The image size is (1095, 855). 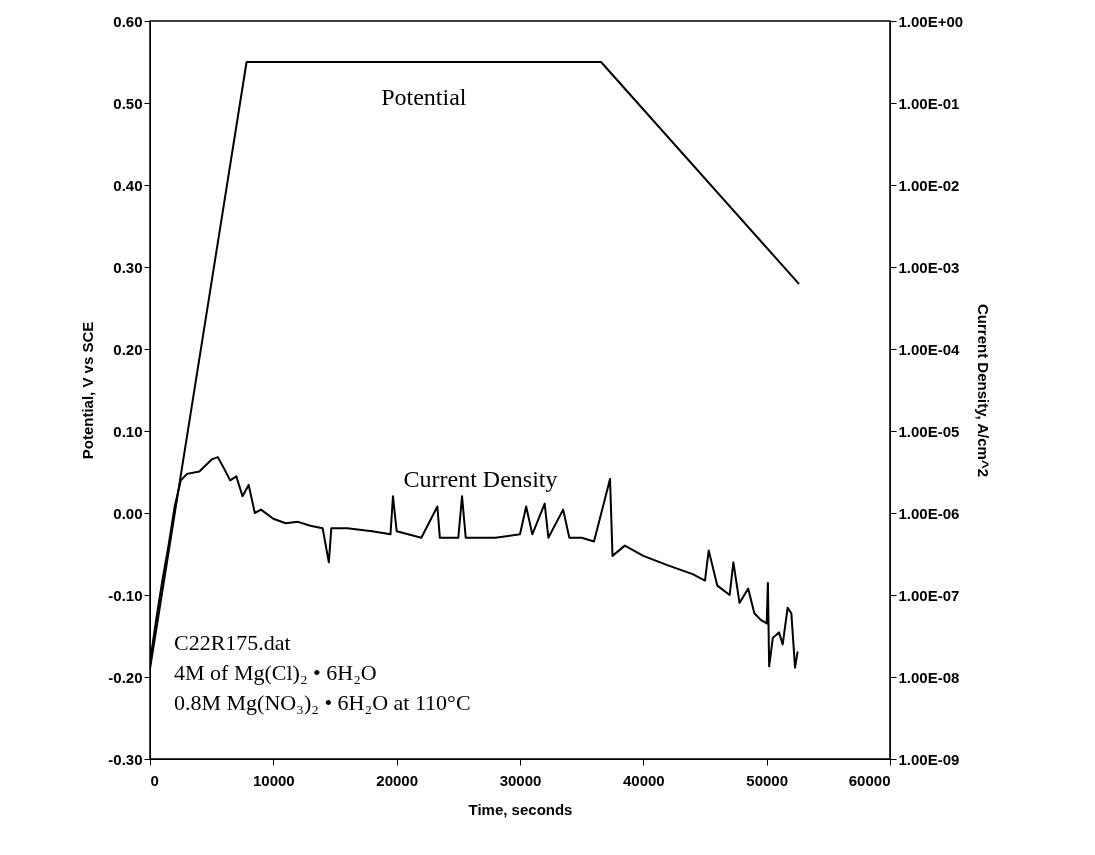 I want to click on y2-tick-label: 1.00E-06, so click(x=929, y=513).